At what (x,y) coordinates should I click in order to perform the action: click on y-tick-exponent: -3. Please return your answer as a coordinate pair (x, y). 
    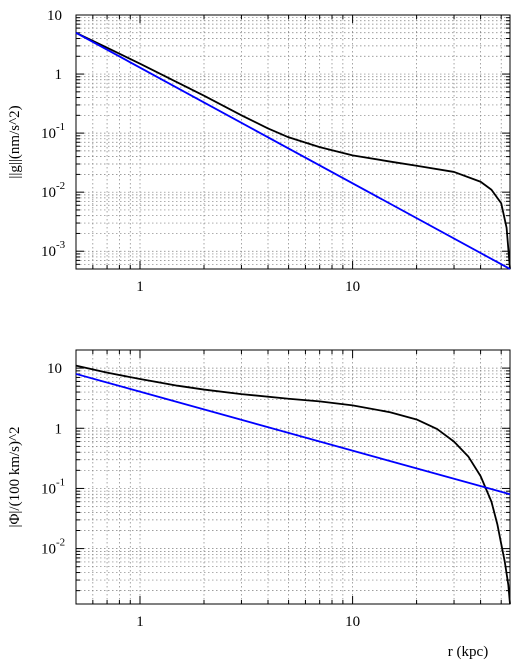
    Looking at the image, I should click on (61, 245).